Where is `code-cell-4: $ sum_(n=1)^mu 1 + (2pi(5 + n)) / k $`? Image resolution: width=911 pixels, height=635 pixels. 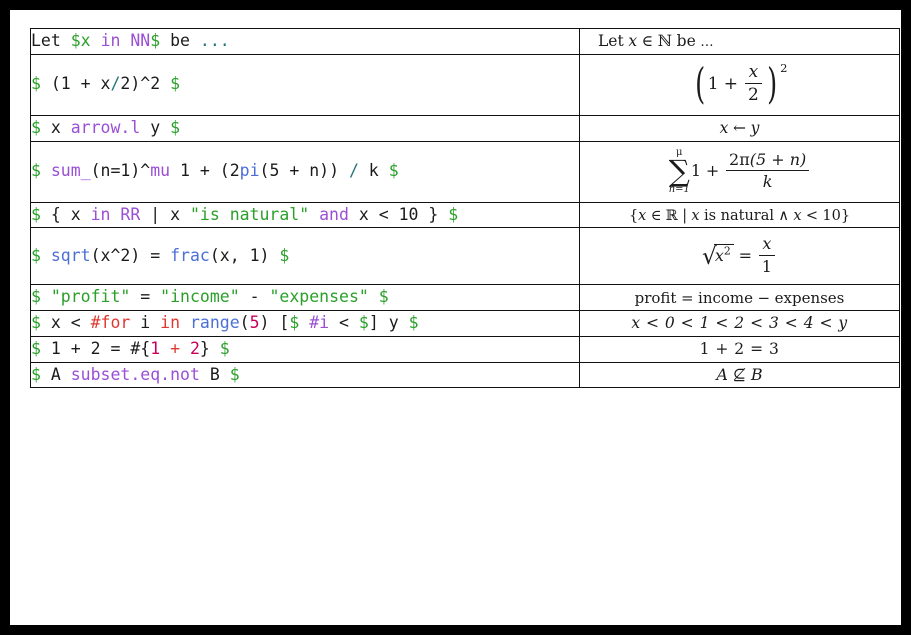
code-cell-4: $ sum_(n=1)^mu 1 + (2pi(5 + n)) / k $ is located at coordinates (305, 171).